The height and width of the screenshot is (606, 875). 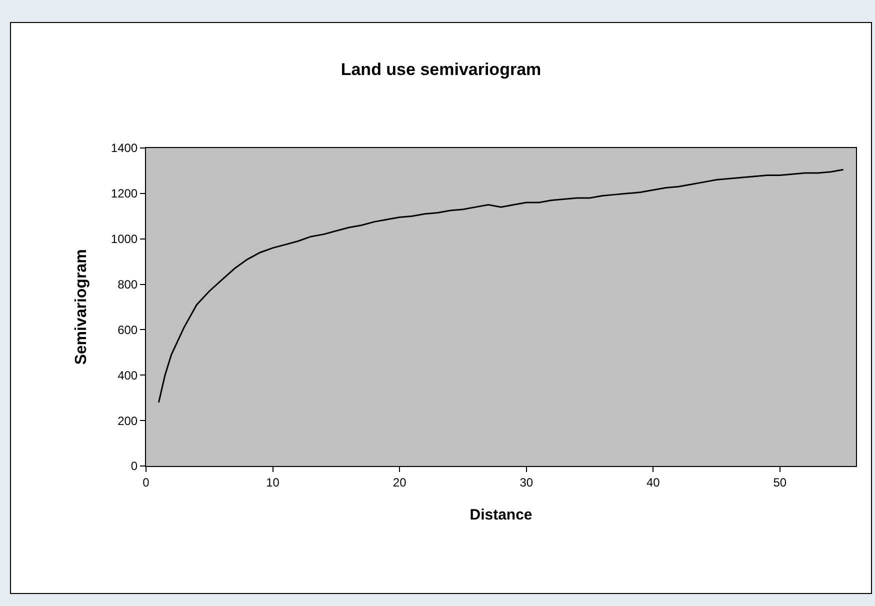 I want to click on chart-title: Land use semivariogram, so click(x=441, y=69).